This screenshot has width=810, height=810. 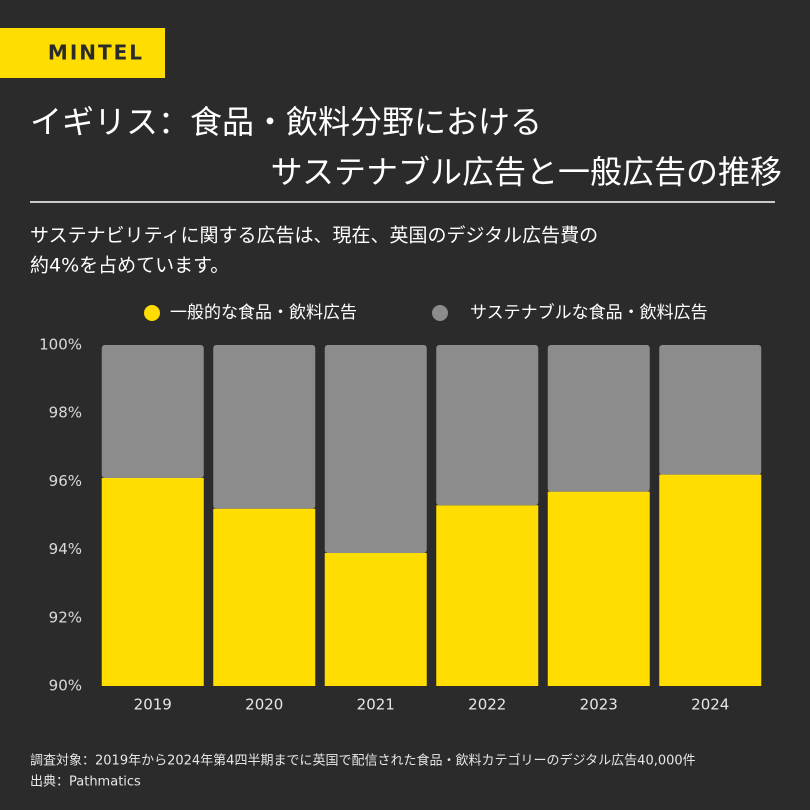 I want to click on footnote: 出典：Pathmatics, so click(x=85, y=782).